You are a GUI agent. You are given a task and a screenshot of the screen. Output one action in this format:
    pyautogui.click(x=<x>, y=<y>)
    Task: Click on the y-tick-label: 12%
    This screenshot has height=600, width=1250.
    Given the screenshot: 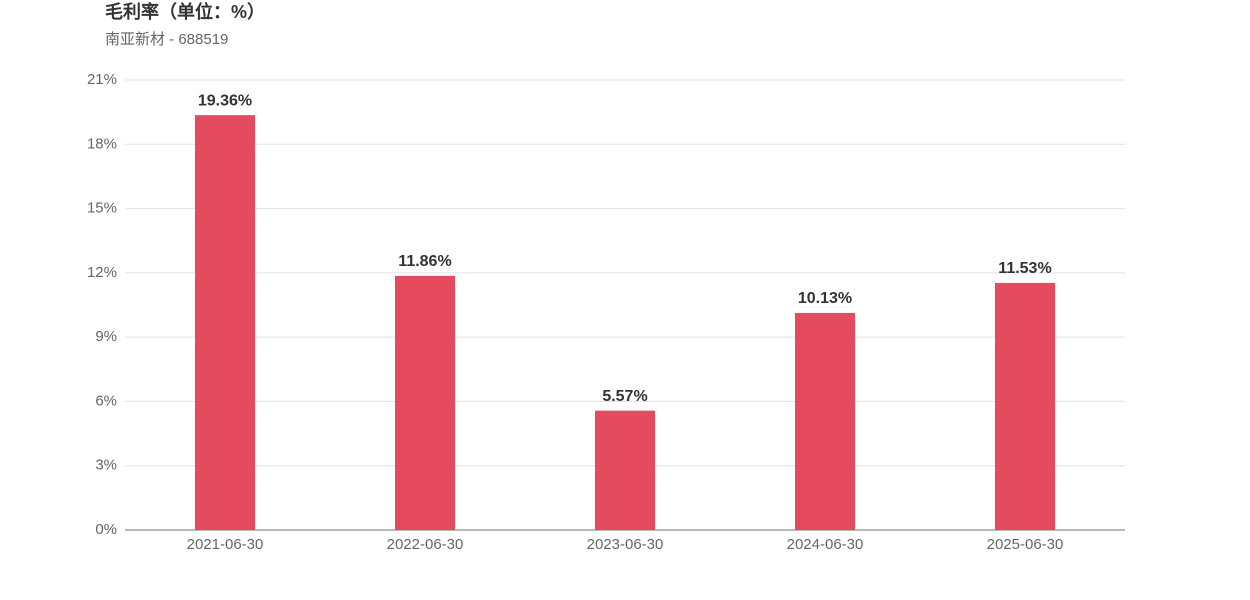 What is the action you would take?
    pyautogui.click(x=102, y=272)
    